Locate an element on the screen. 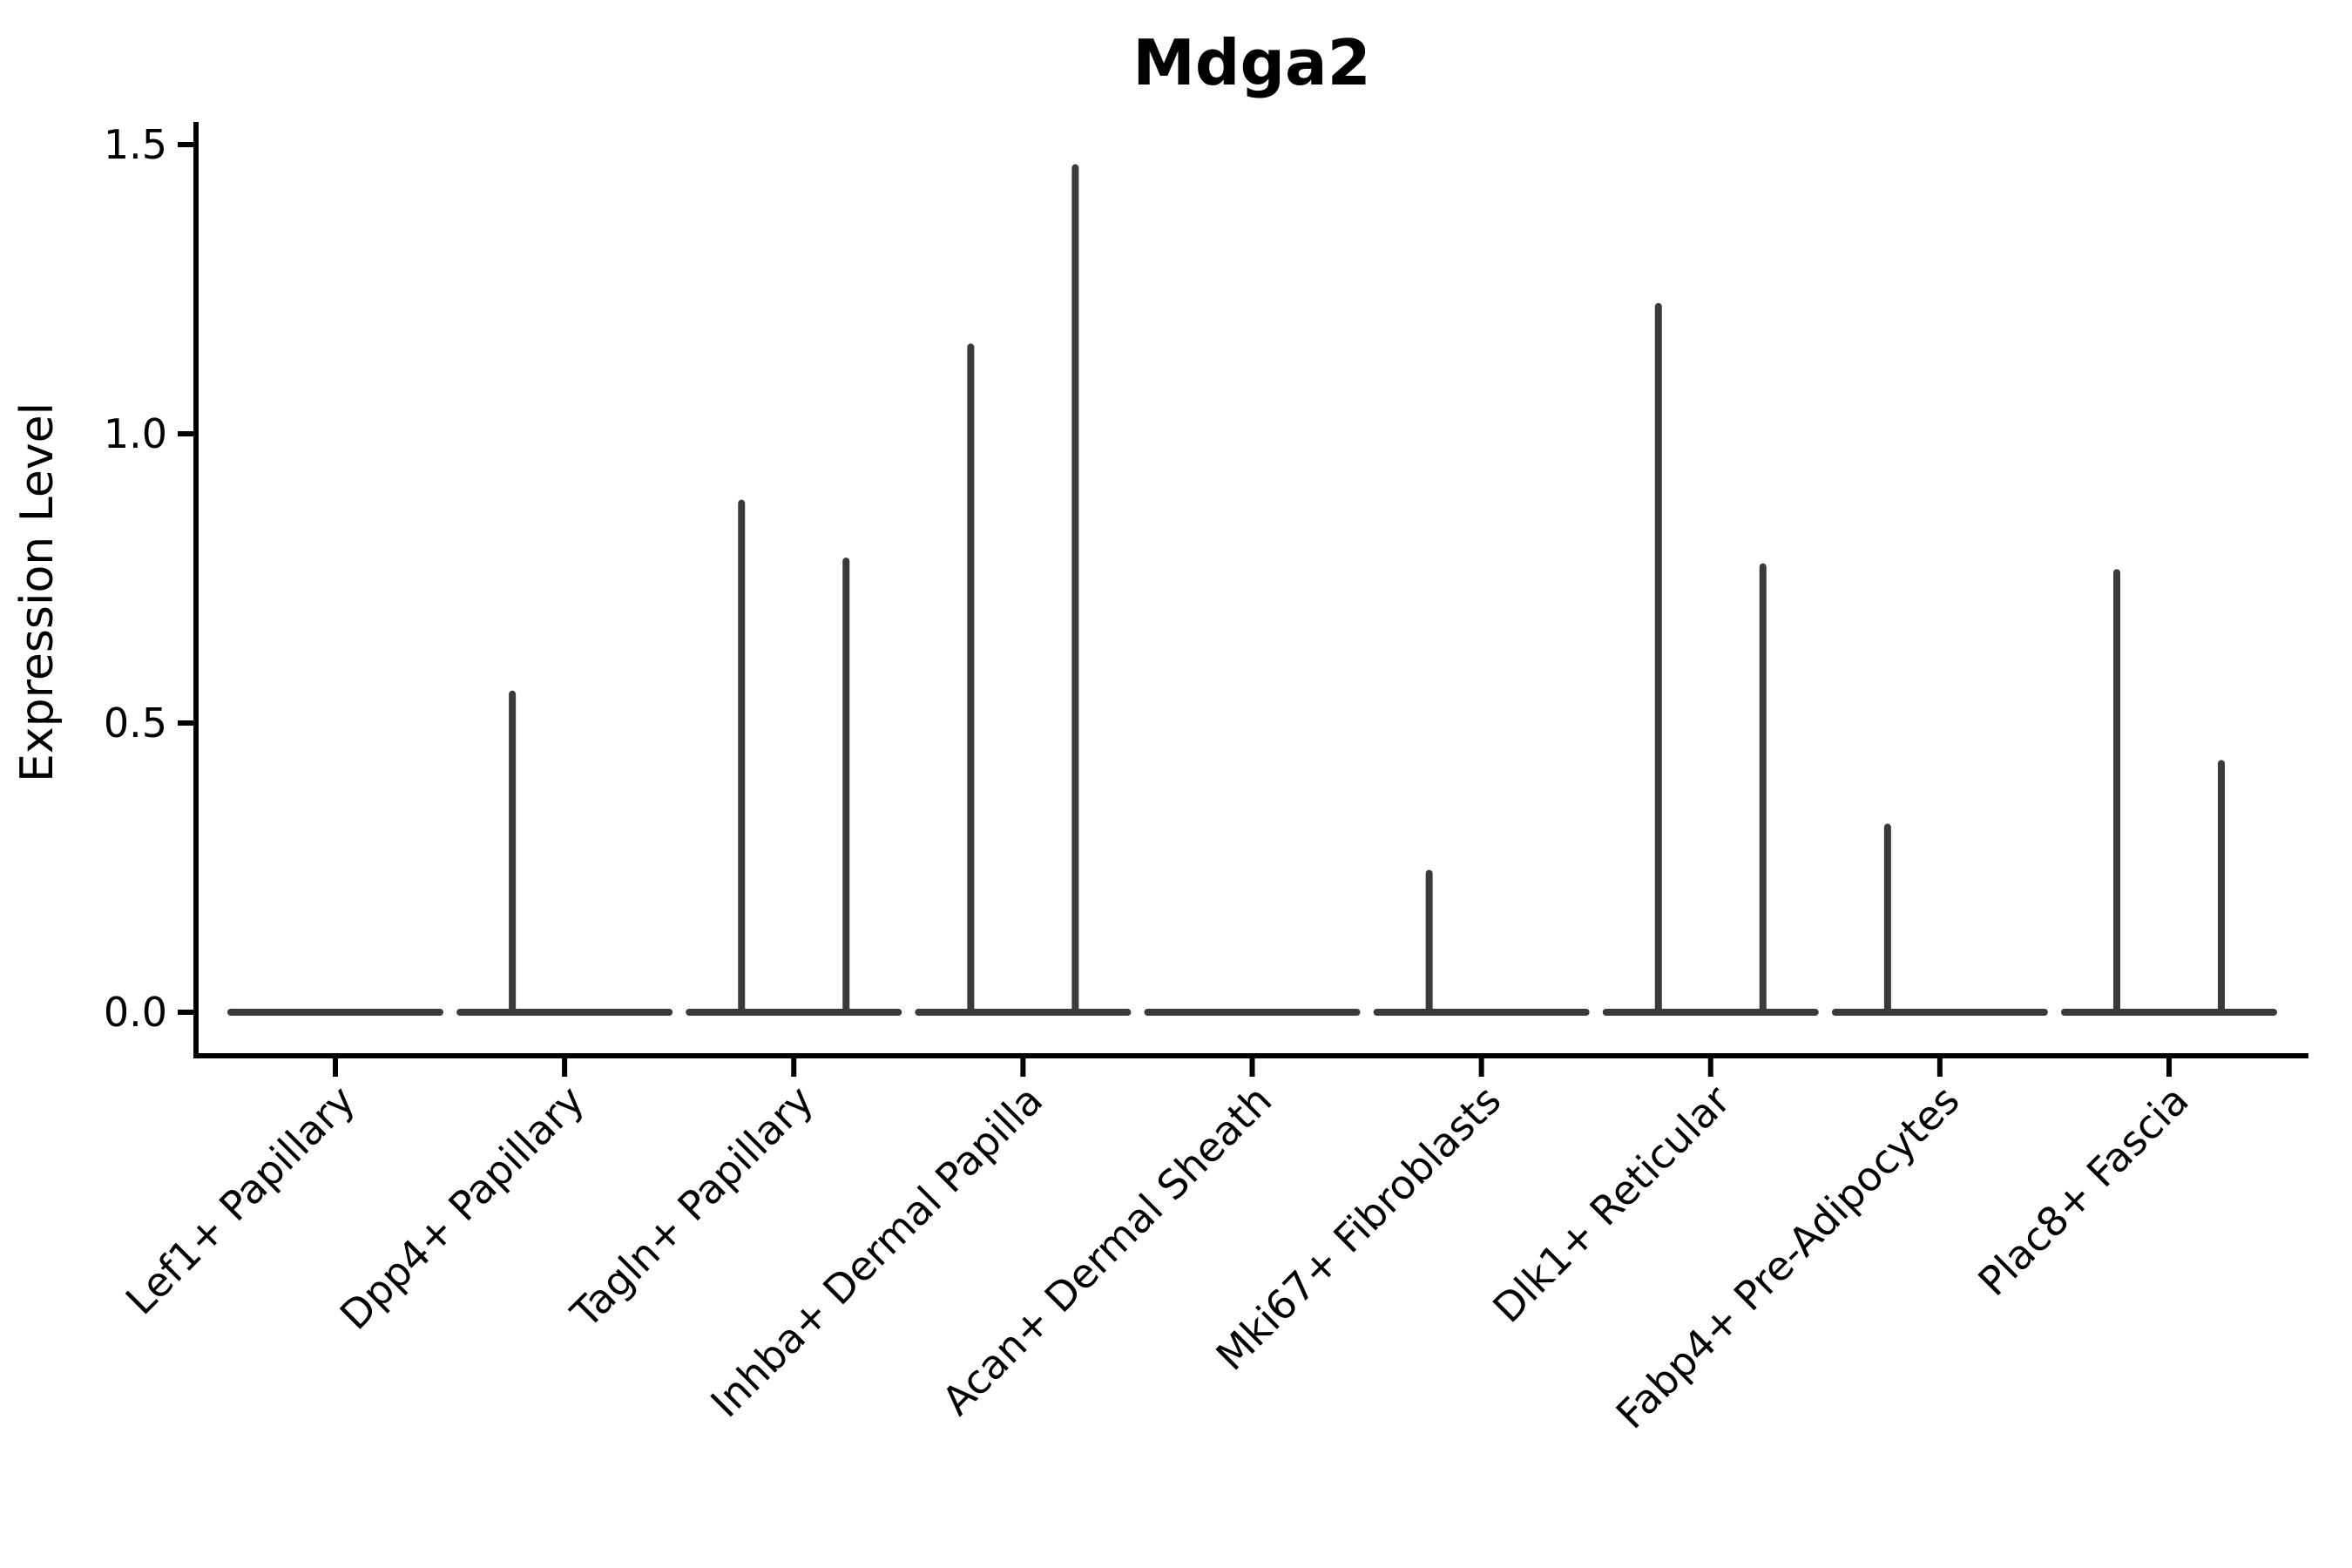 Image resolution: width=2352 pixels, height=1568 pixels. y-tick-label: 1.0 is located at coordinates (135, 433).